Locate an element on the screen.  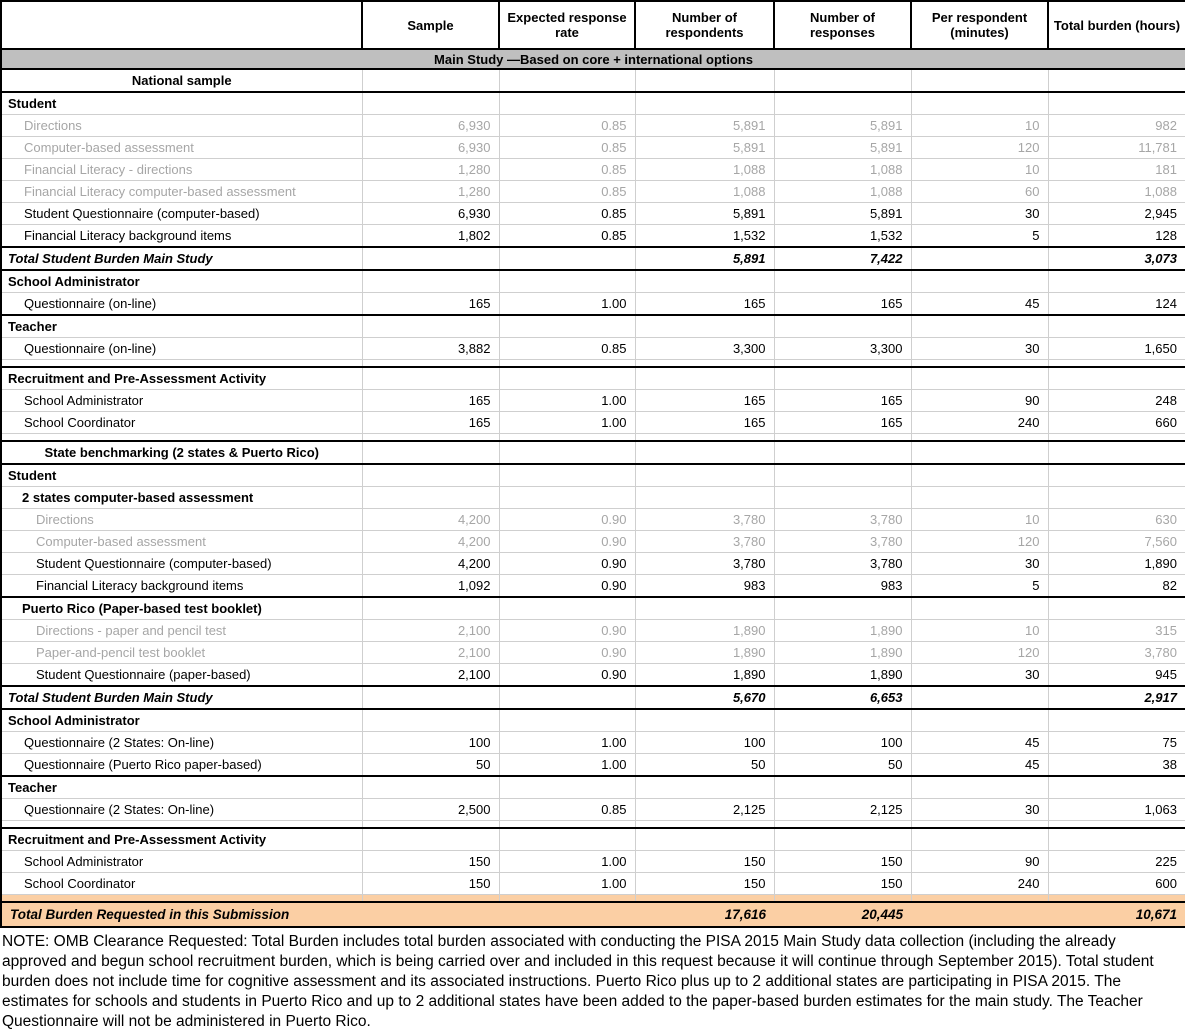
cell-respondents: 5,670 is located at coordinates (704, 697).